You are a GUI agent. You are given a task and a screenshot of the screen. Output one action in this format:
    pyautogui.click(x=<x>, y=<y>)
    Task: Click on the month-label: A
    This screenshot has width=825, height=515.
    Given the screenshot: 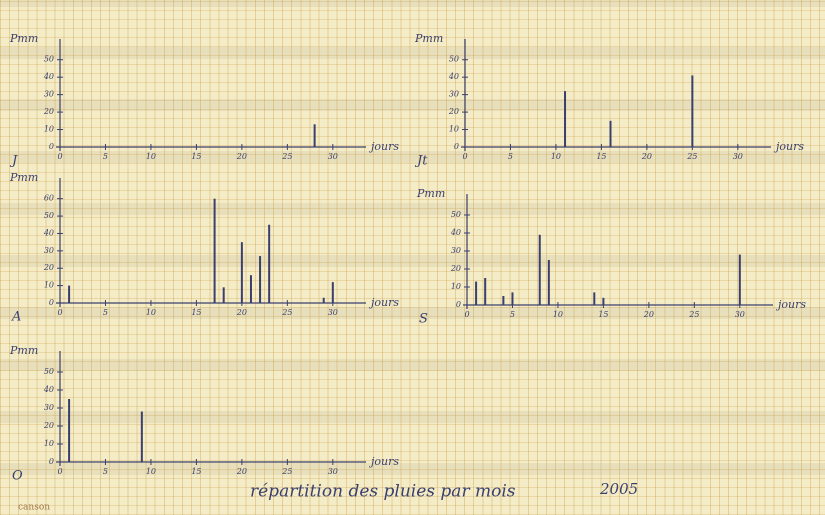 What is the action you would take?
    pyautogui.click(x=16, y=317)
    